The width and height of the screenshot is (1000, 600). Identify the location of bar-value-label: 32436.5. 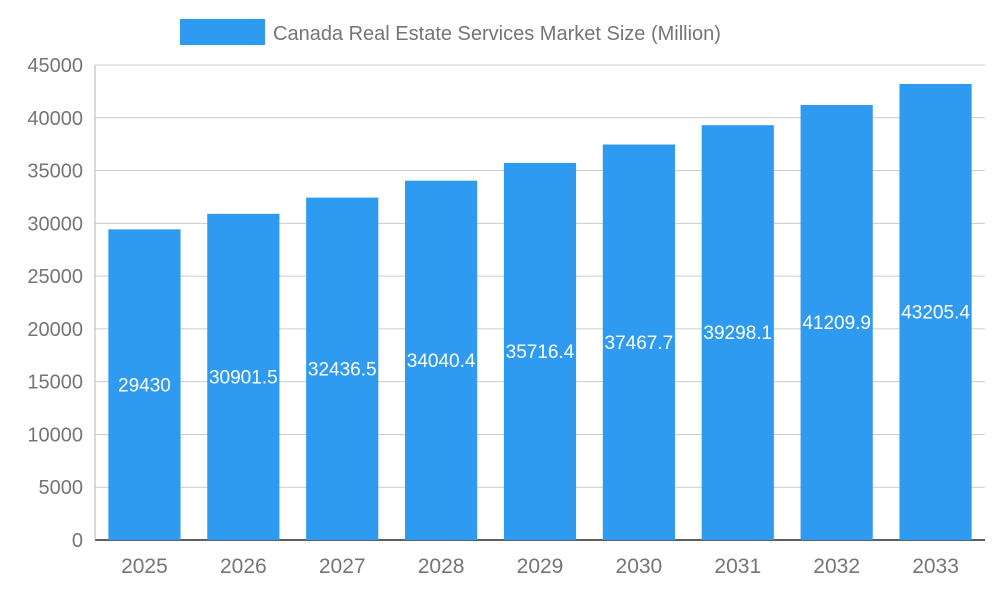
(342, 369).